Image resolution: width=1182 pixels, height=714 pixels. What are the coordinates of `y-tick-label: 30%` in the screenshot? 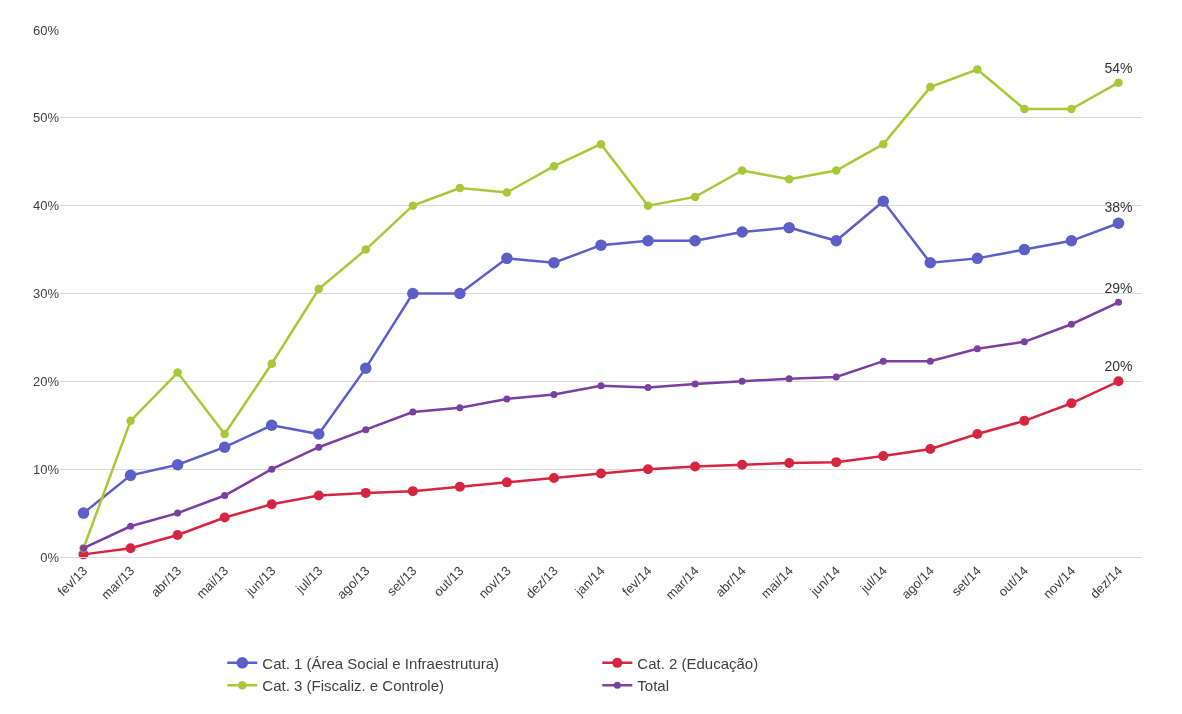 It's located at (46, 294).